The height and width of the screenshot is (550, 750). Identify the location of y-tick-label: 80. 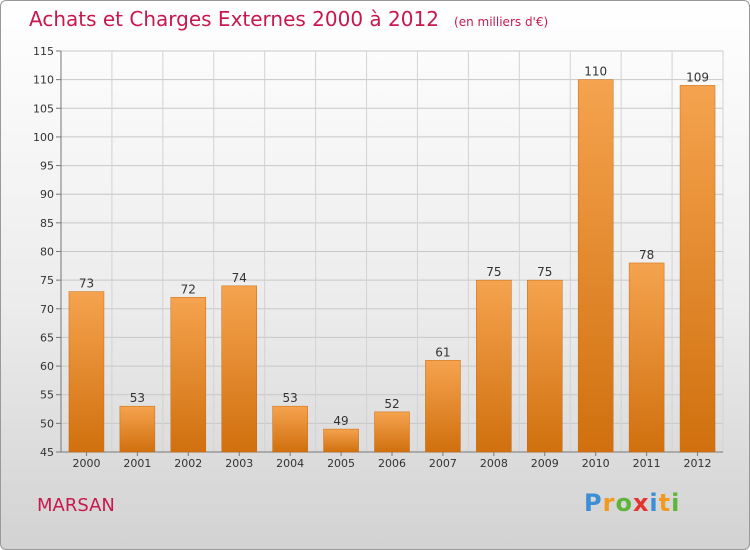
(47, 252).